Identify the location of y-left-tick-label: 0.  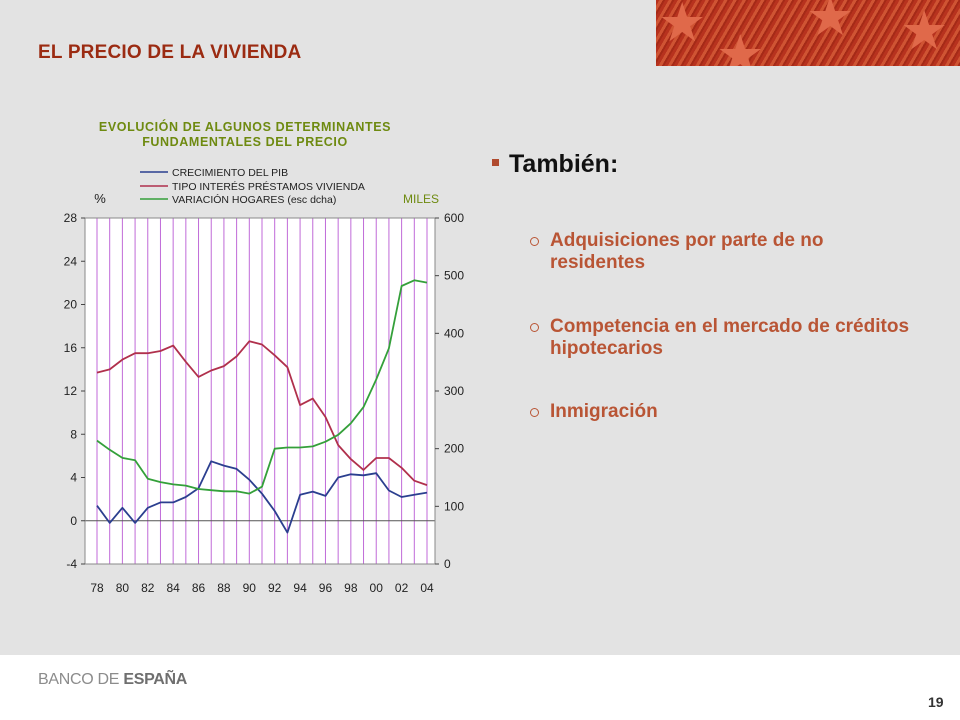
(73, 521).